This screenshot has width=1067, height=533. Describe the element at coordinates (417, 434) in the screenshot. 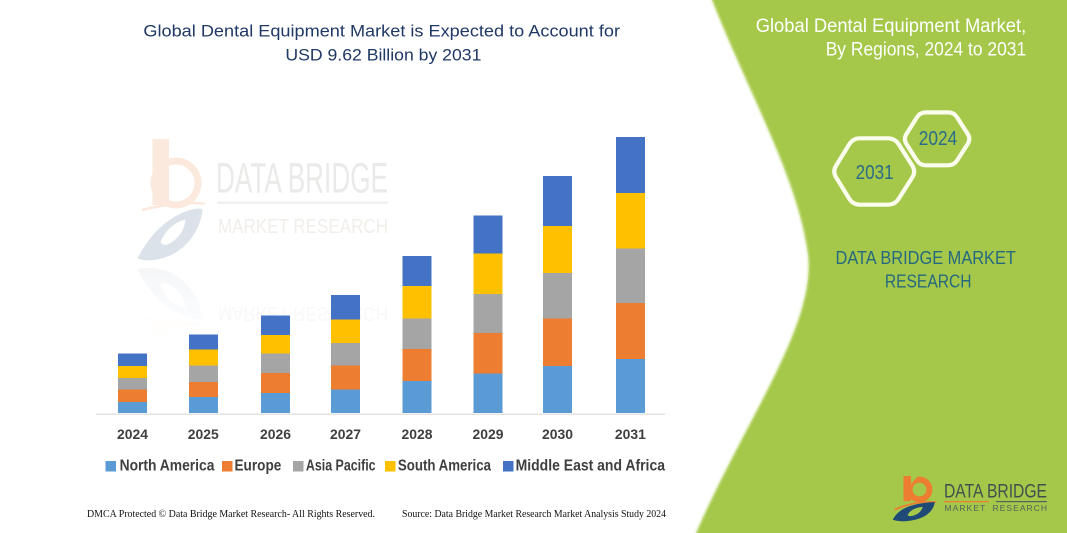

I see `svg-text: 2028` at that location.